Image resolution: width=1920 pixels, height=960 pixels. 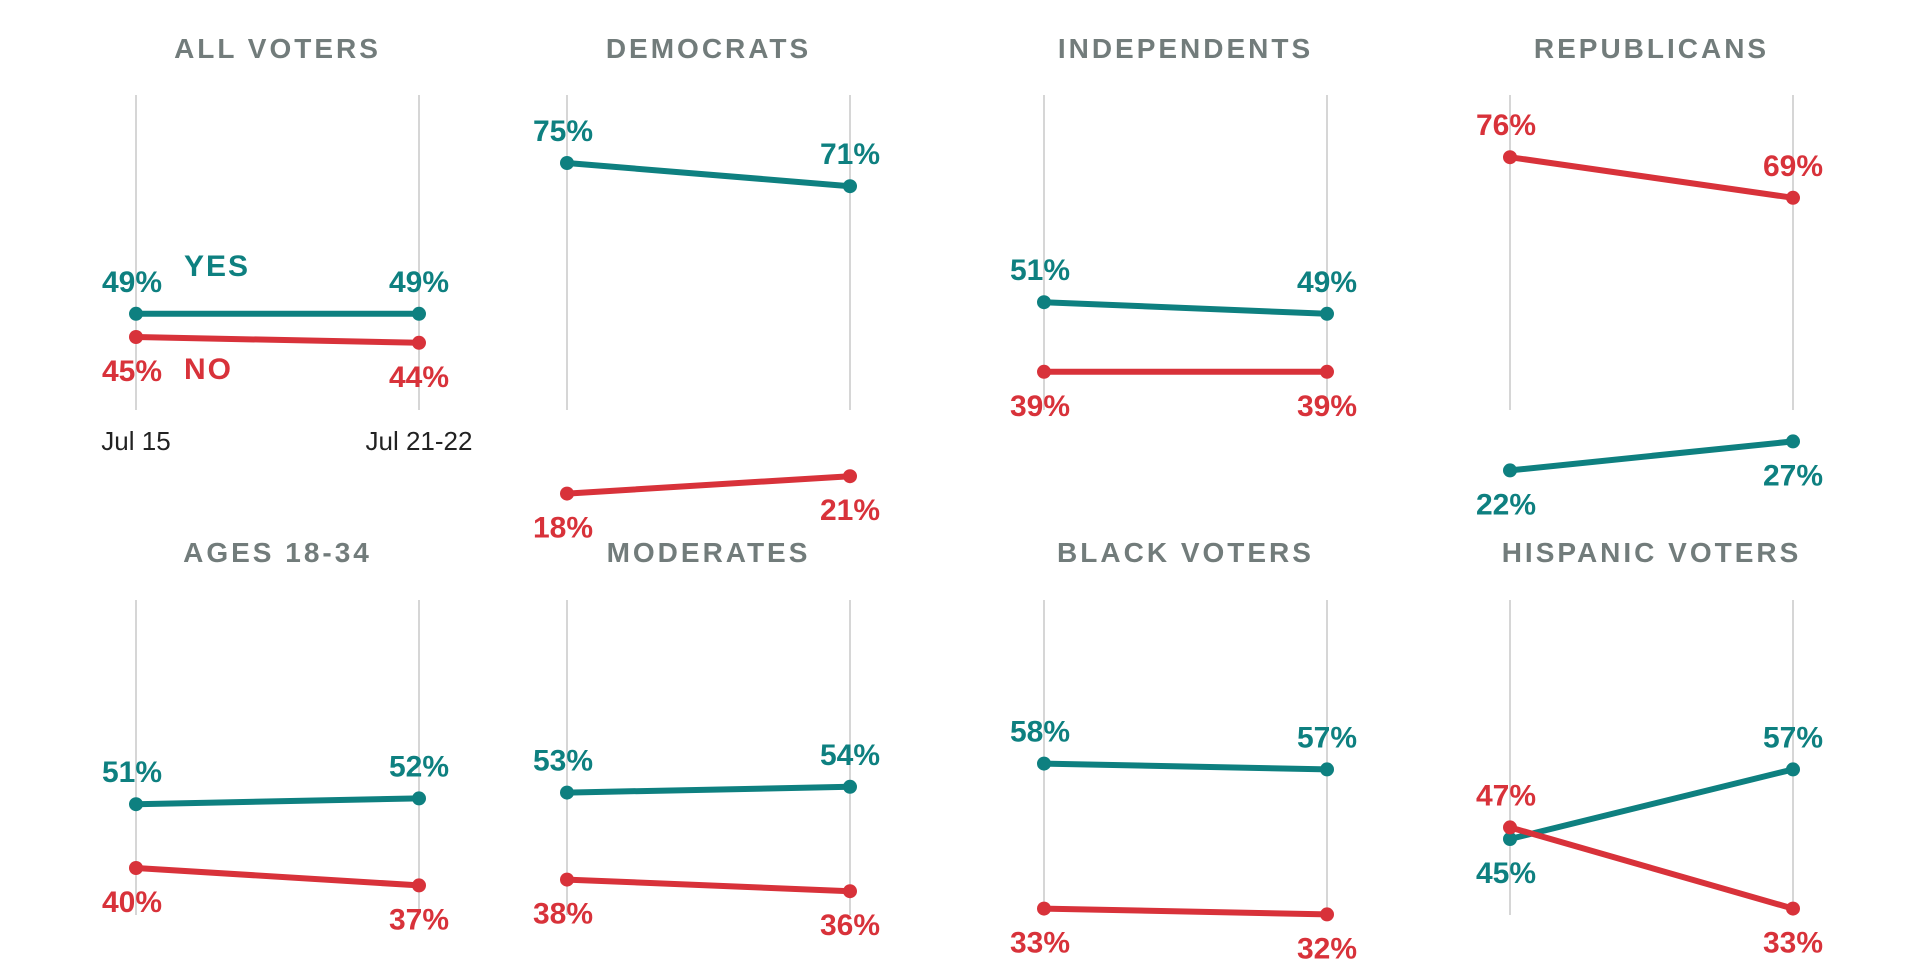 What do you see at coordinates (1185, 48) in the screenshot?
I see `panel-title: INDEPENDENTS` at bounding box center [1185, 48].